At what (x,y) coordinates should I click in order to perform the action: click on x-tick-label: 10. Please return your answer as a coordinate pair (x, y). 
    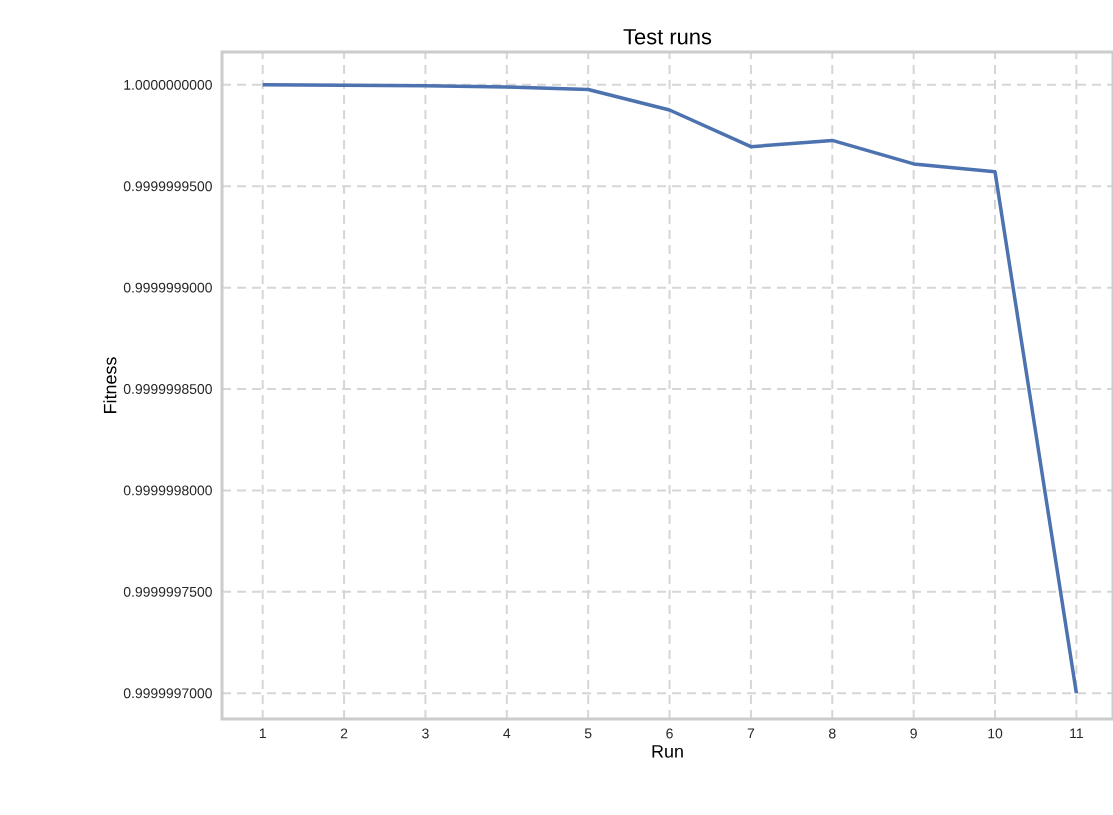
    Looking at the image, I should click on (995, 733).